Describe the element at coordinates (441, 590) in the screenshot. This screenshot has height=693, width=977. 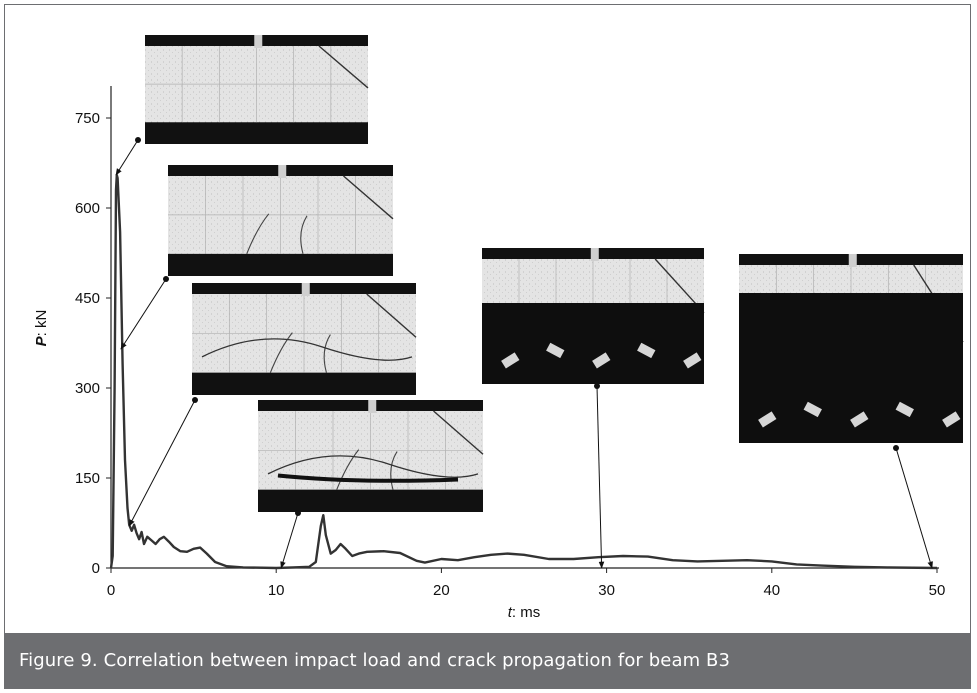
I see `x-tick-label: 20` at that location.